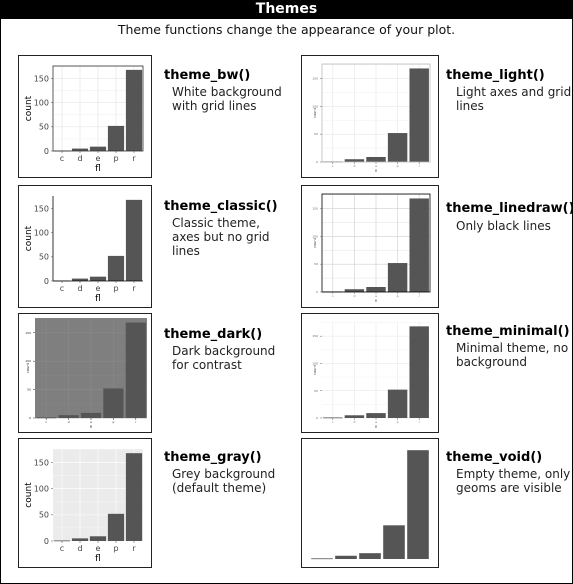 The height and width of the screenshot is (584, 573). Describe the element at coordinates (495, 75) in the screenshot. I see `theme-light-name: theme_light()` at that location.